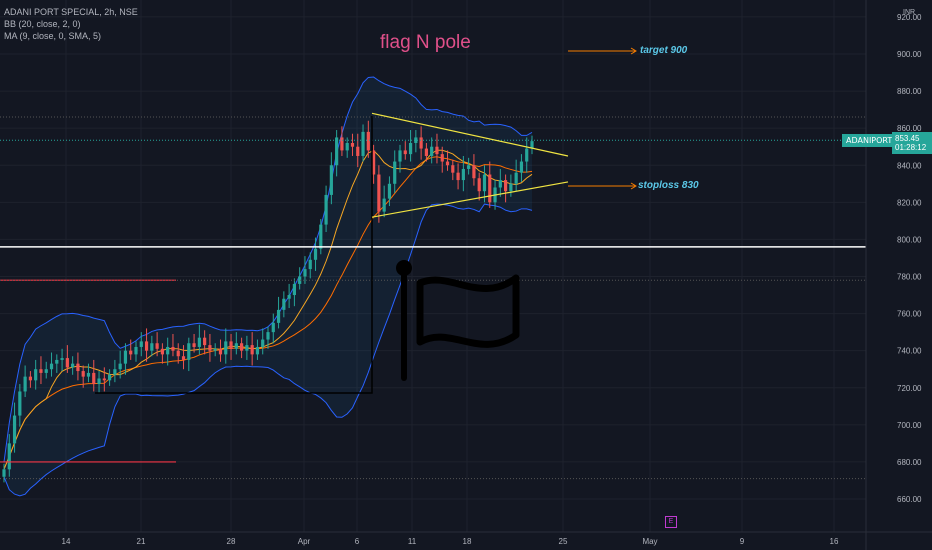  What do you see at coordinates (909, 239) in the screenshot?
I see `price-tick-label: 800.00` at bounding box center [909, 239].